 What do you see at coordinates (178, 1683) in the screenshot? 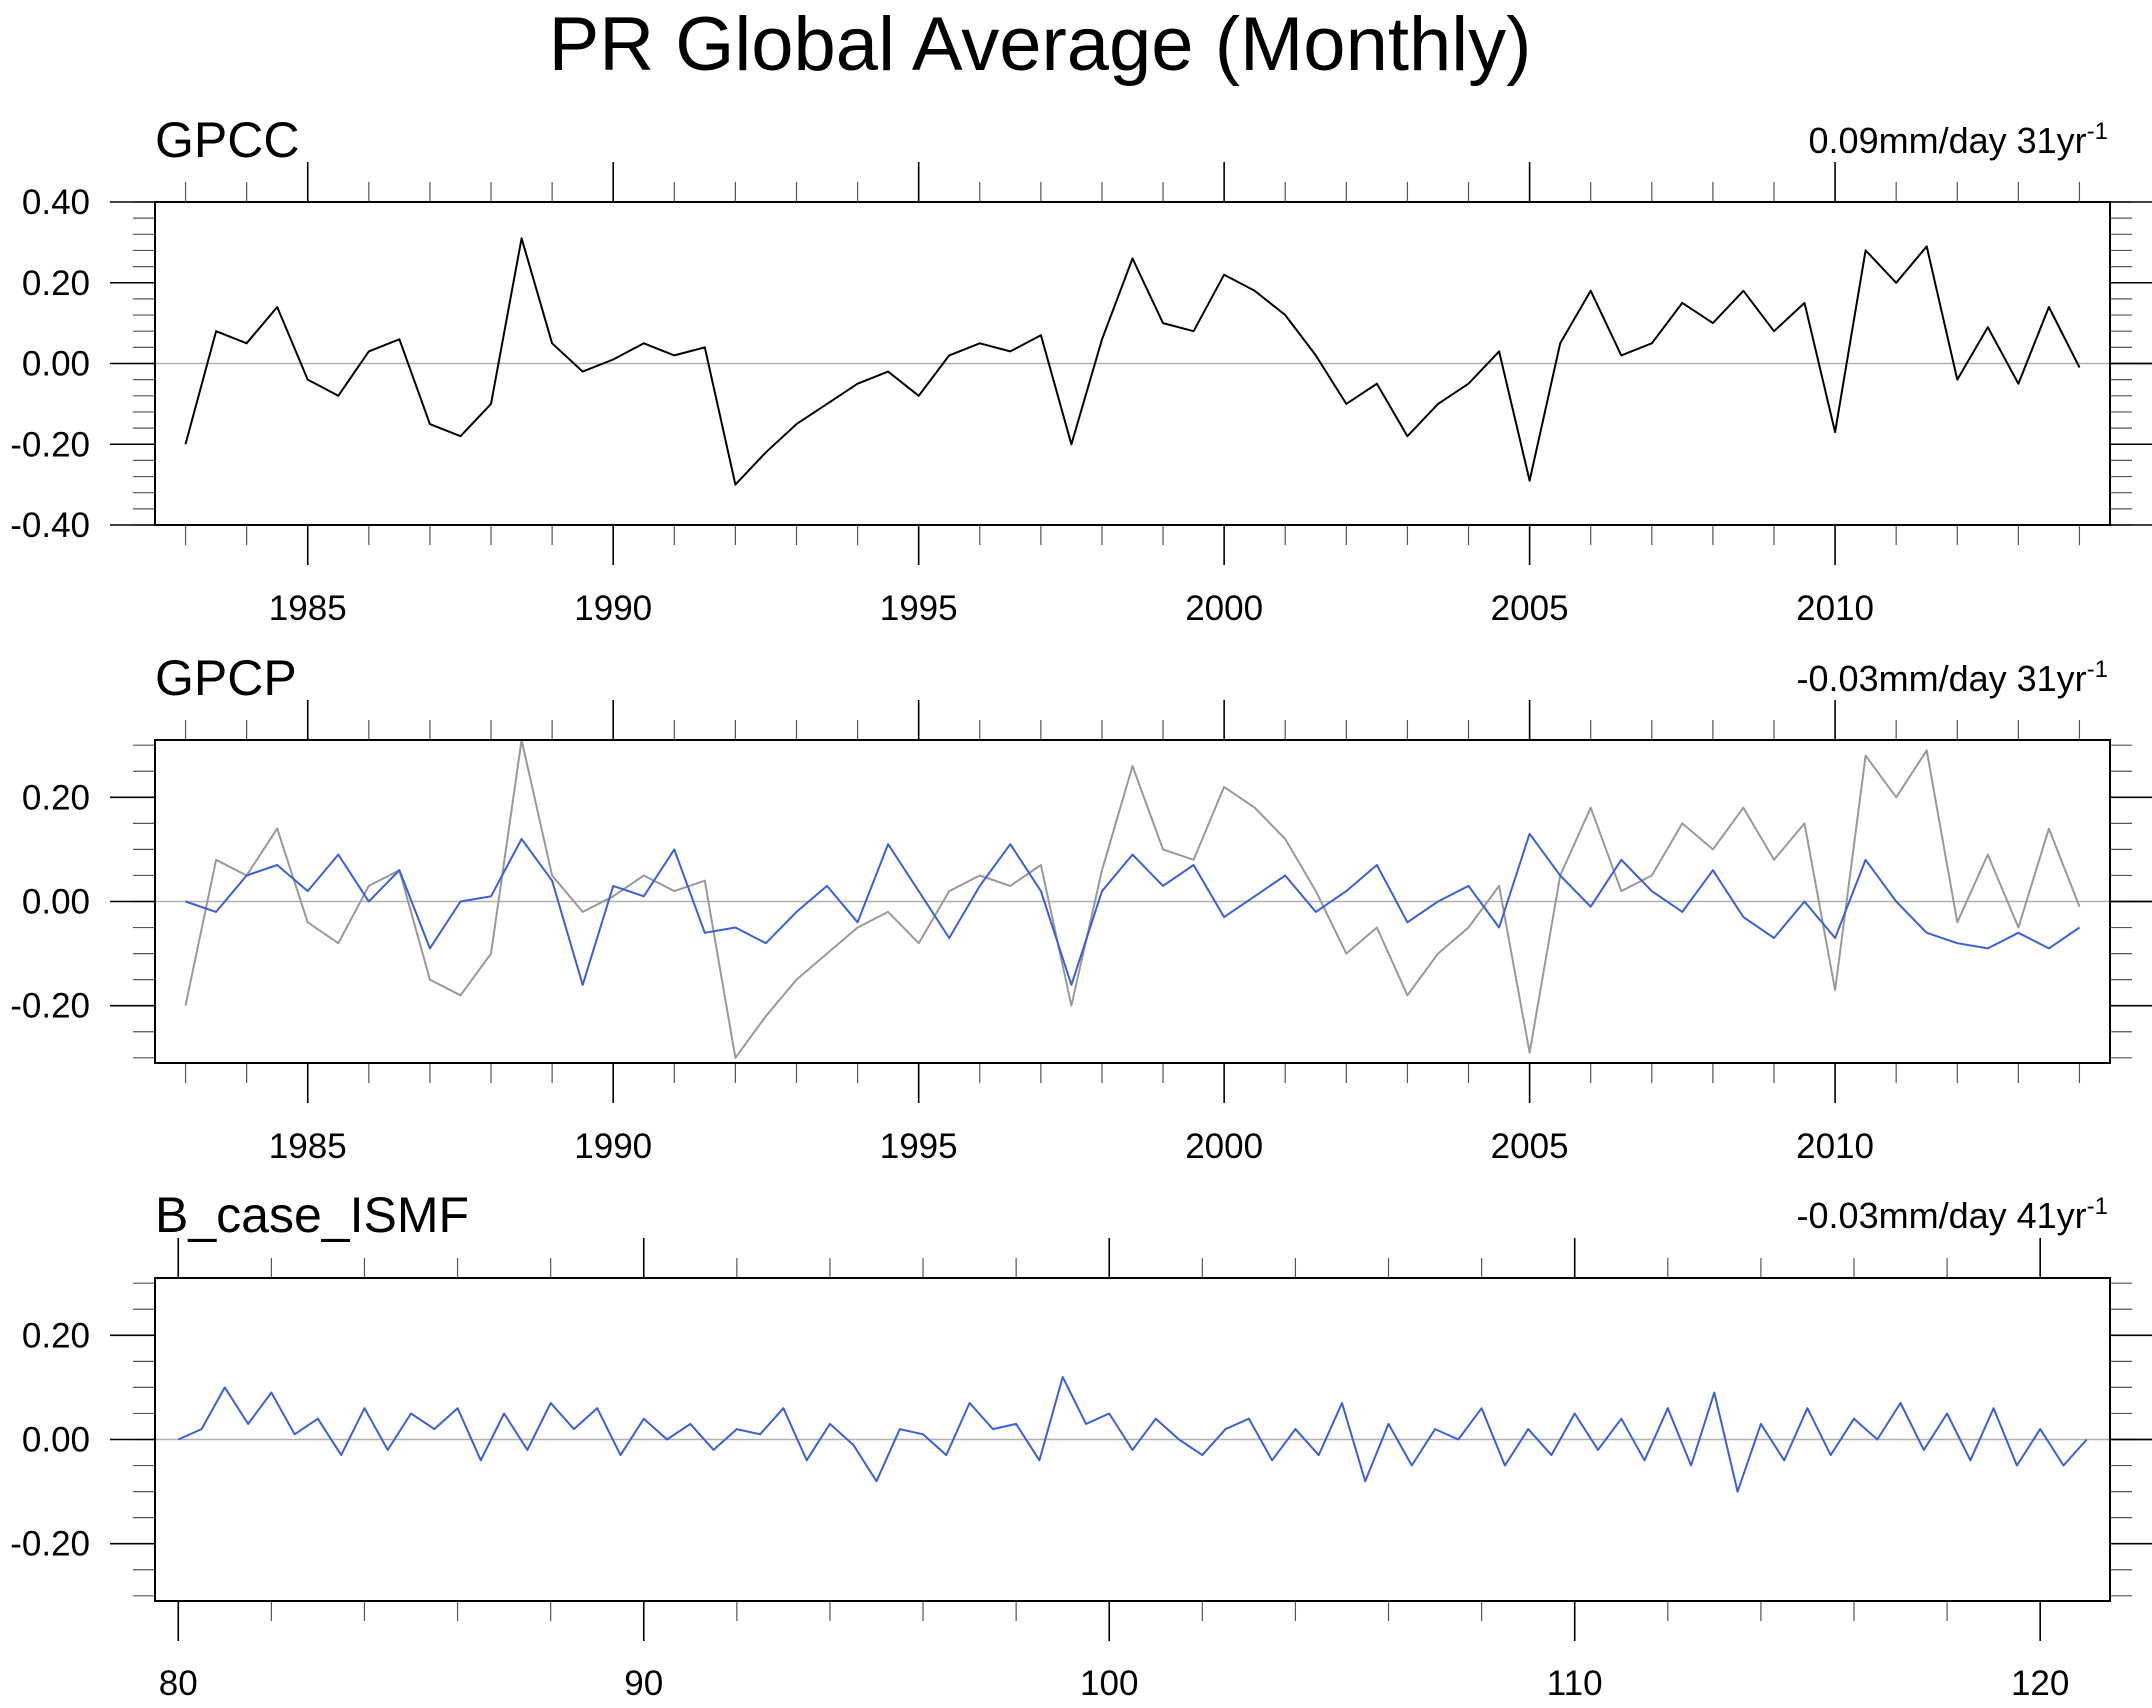
I see `x-tick-label: 80` at bounding box center [178, 1683].